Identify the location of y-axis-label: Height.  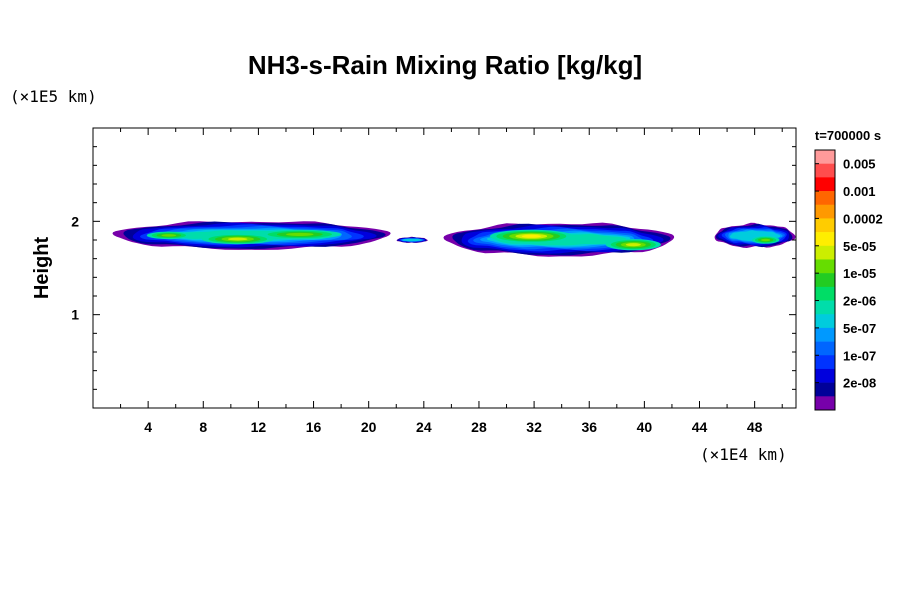
(42, 268).